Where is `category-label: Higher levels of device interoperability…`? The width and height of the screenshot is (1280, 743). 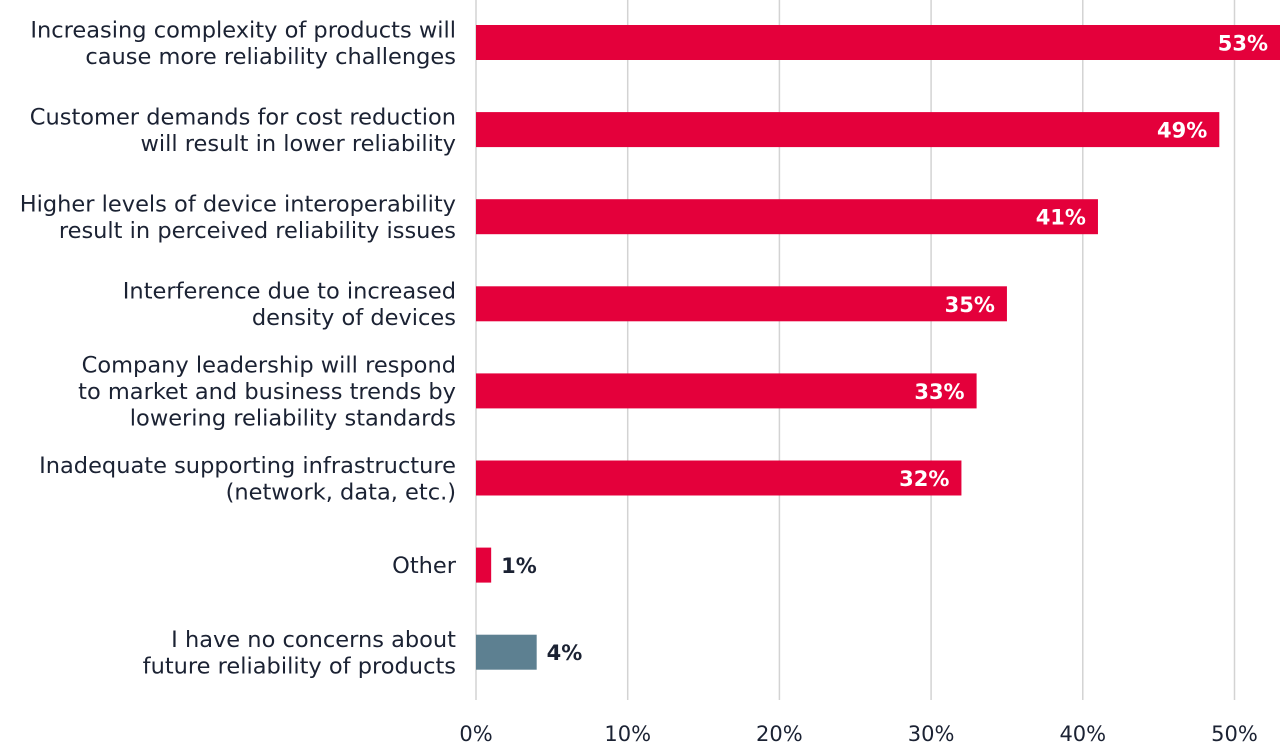
category-label: Higher levels of device interoperability… is located at coordinates (238, 217).